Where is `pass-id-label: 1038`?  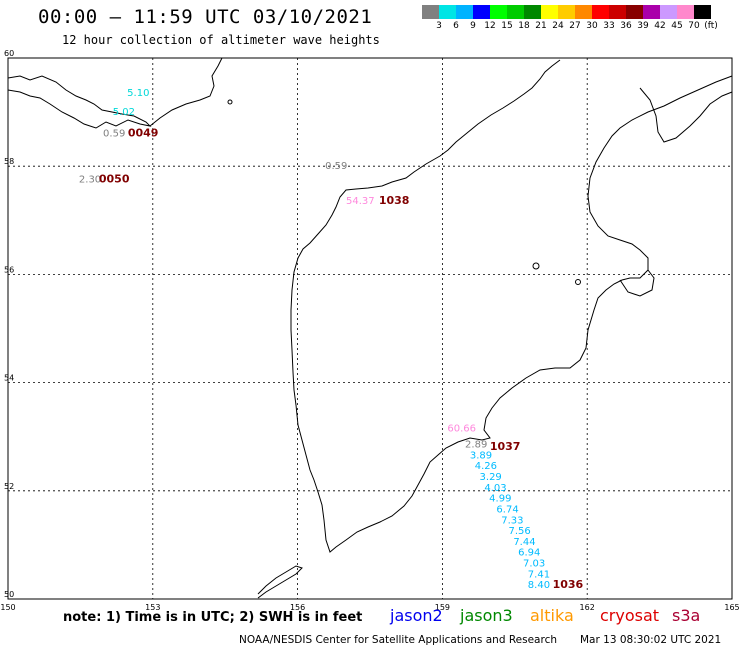
pass-id-label: 1038 is located at coordinates (394, 200).